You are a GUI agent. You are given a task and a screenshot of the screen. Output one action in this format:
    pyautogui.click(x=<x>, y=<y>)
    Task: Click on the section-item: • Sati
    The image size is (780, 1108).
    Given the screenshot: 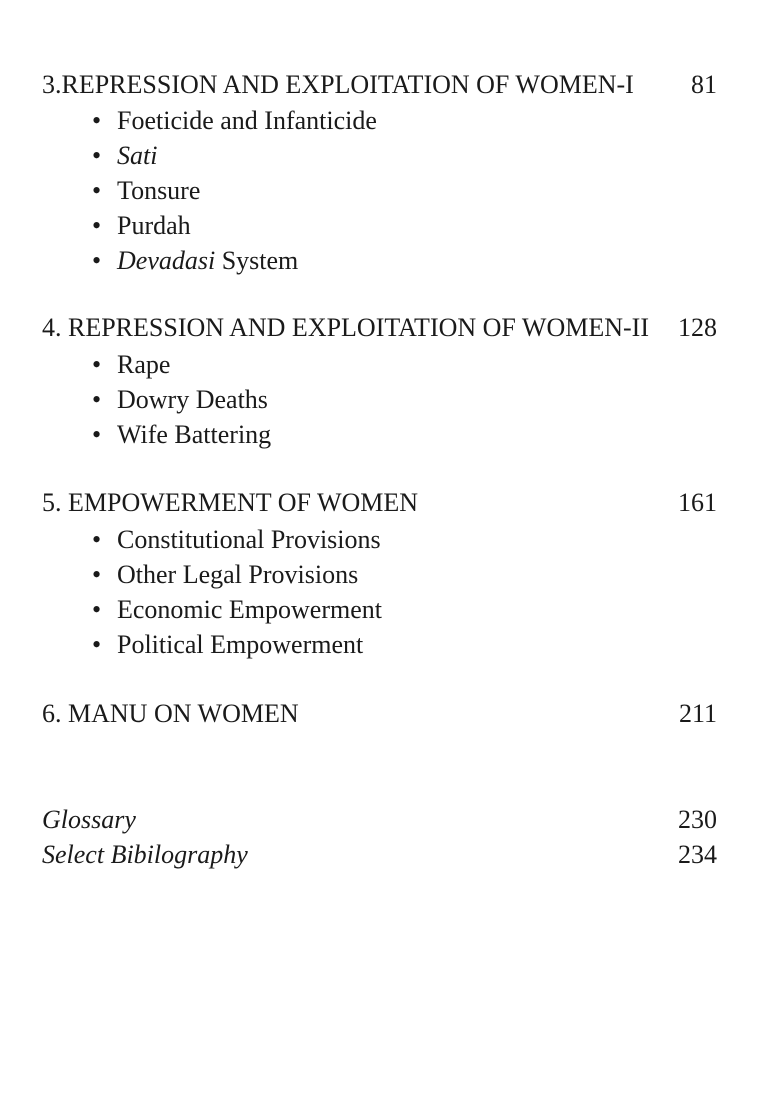 What is the action you would take?
    pyautogui.click(x=124, y=156)
    